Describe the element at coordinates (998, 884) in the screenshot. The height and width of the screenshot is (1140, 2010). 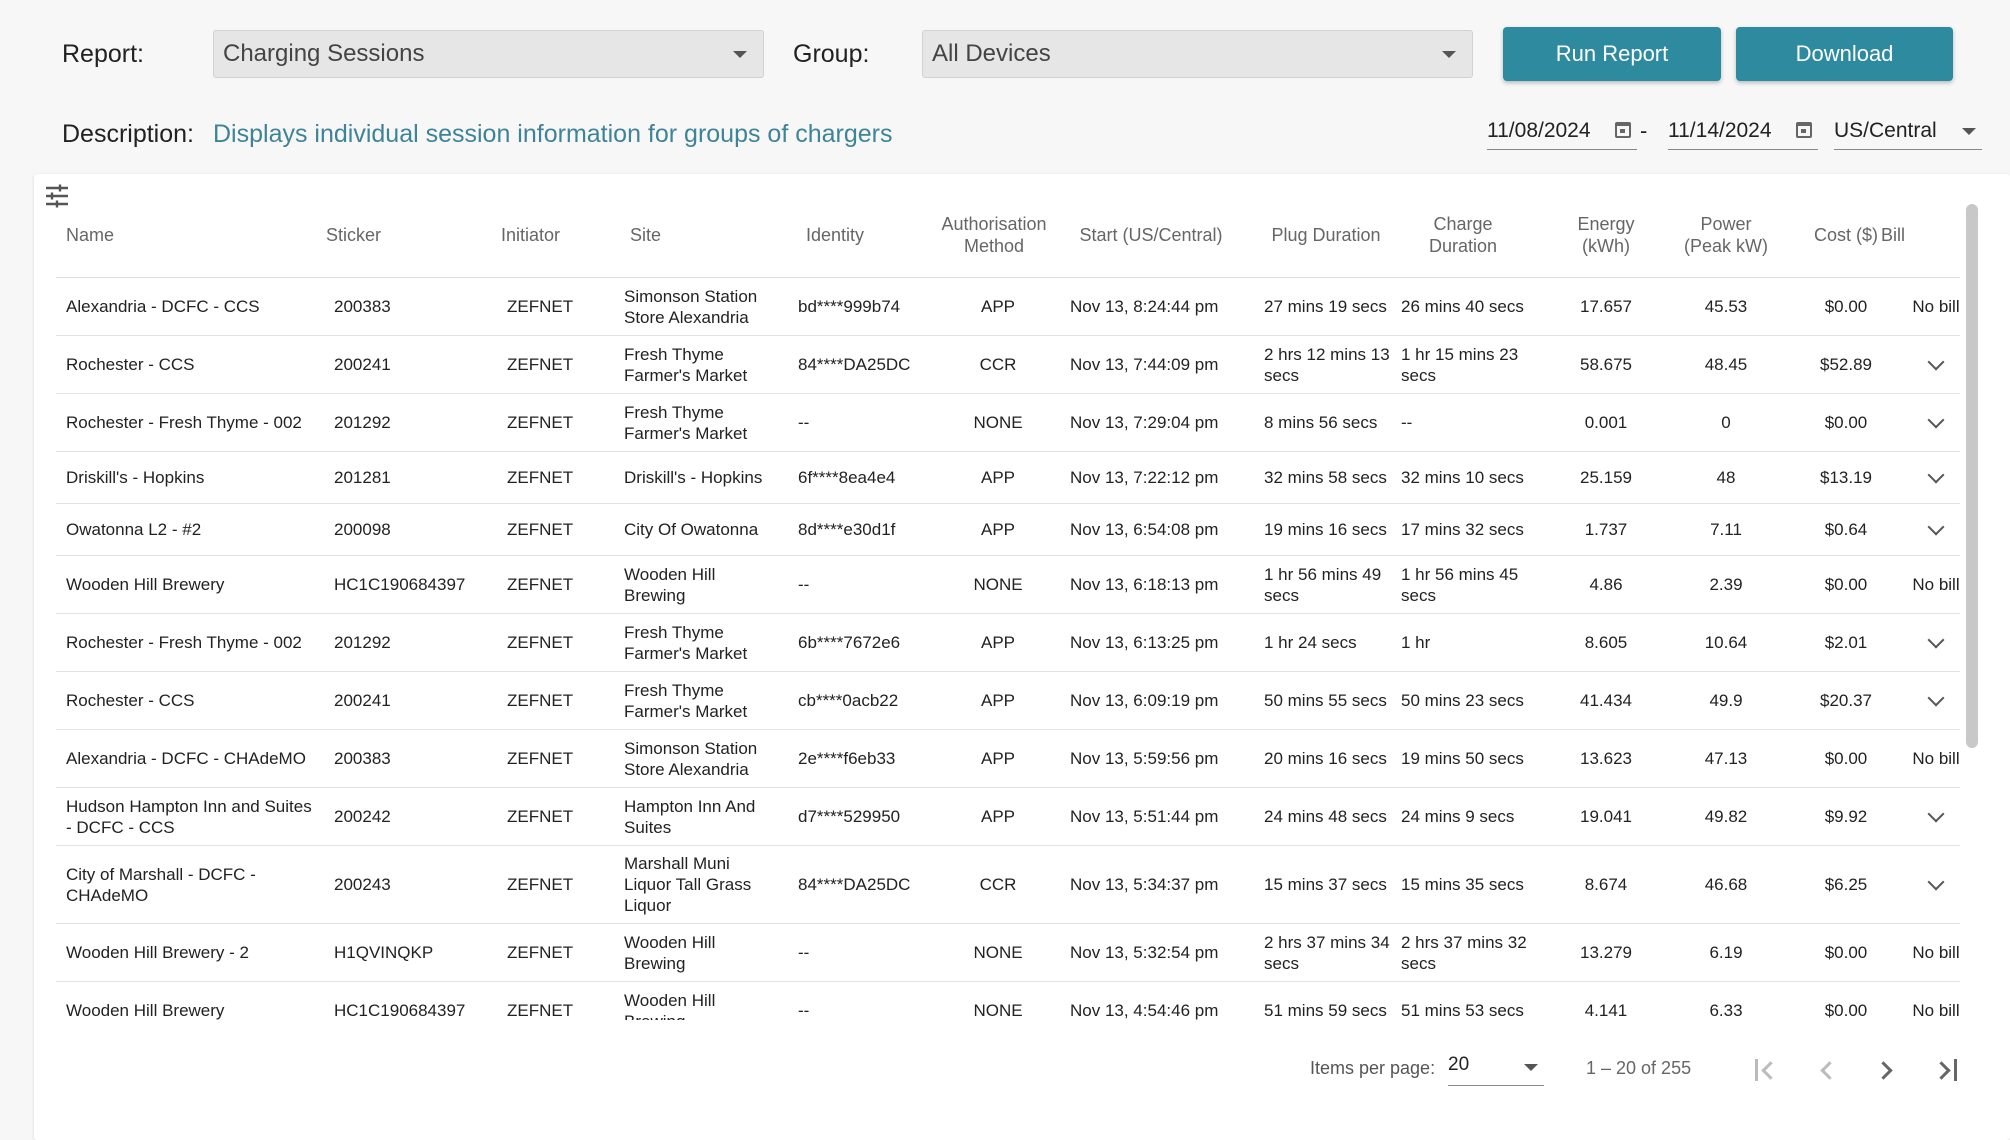
I see `cell-auth: CCR` at that location.